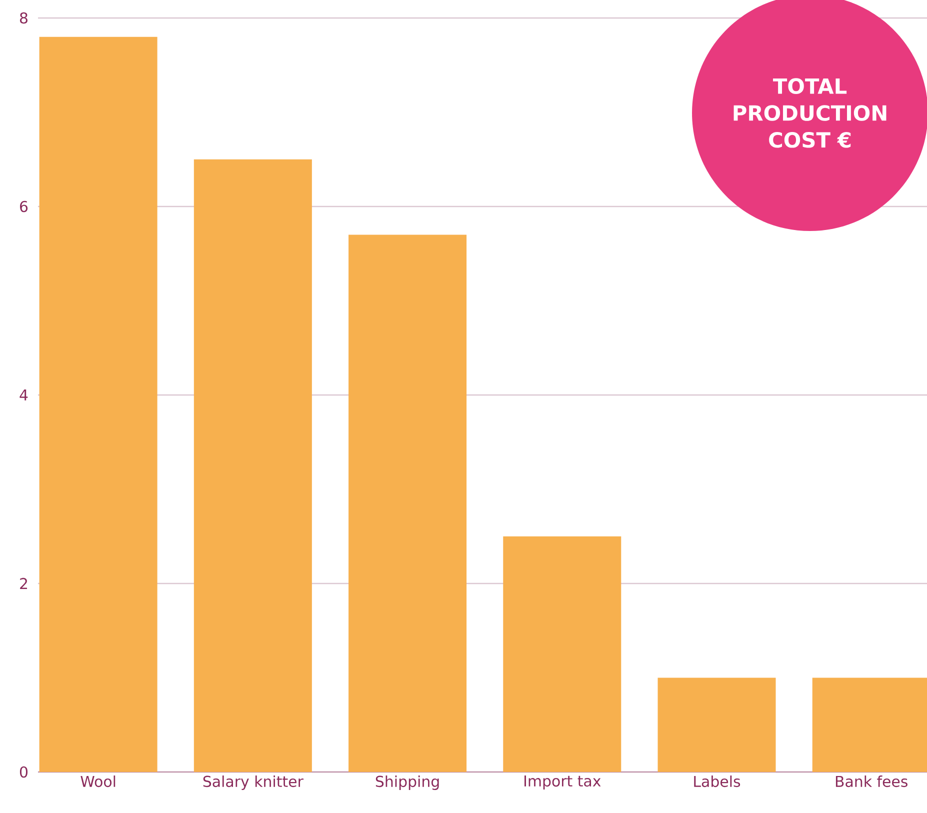  What do you see at coordinates (872, 782) in the screenshot?
I see `x-tick-label: Bank fees` at bounding box center [872, 782].